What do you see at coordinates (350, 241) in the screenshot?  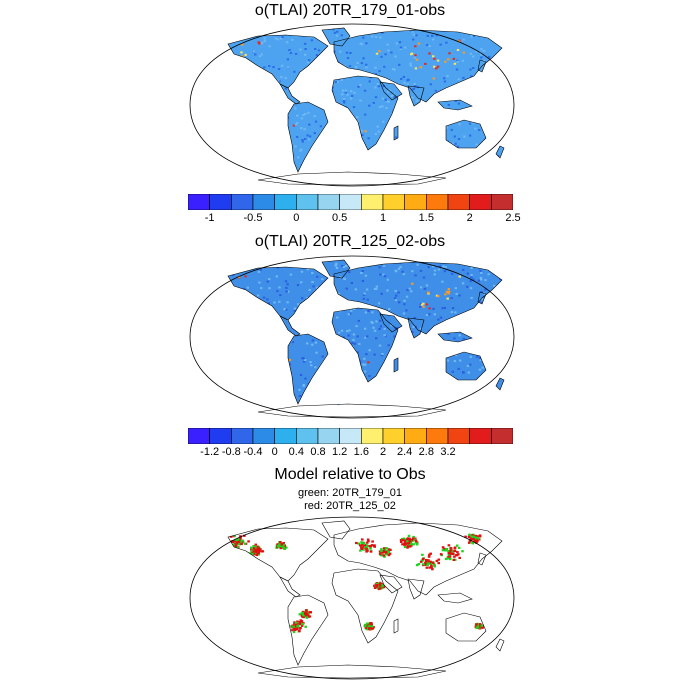 I see `panel2-title: o(TLAI) 20TR_125_02-obs` at bounding box center [350, 241].